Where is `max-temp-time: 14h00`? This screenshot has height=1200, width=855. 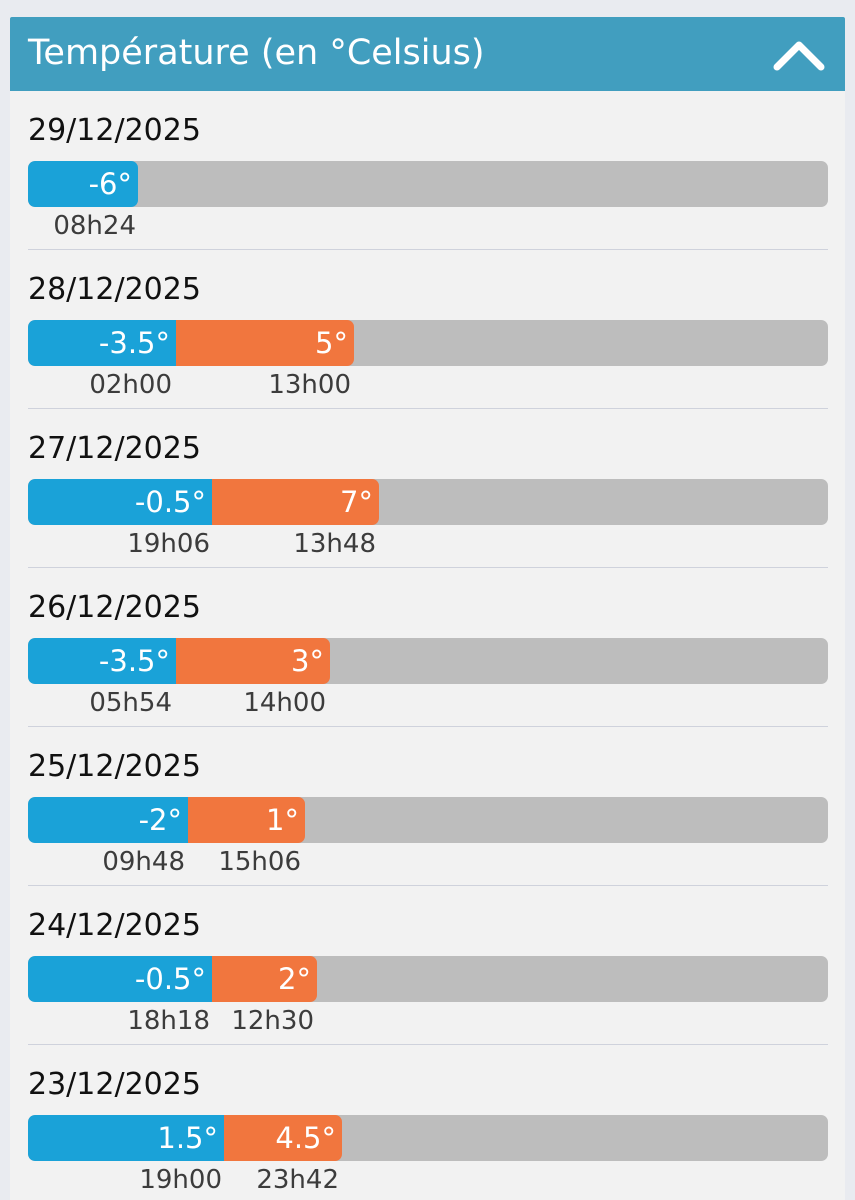 max-temp-time: 14h00 is located at coordinates (284, 703).